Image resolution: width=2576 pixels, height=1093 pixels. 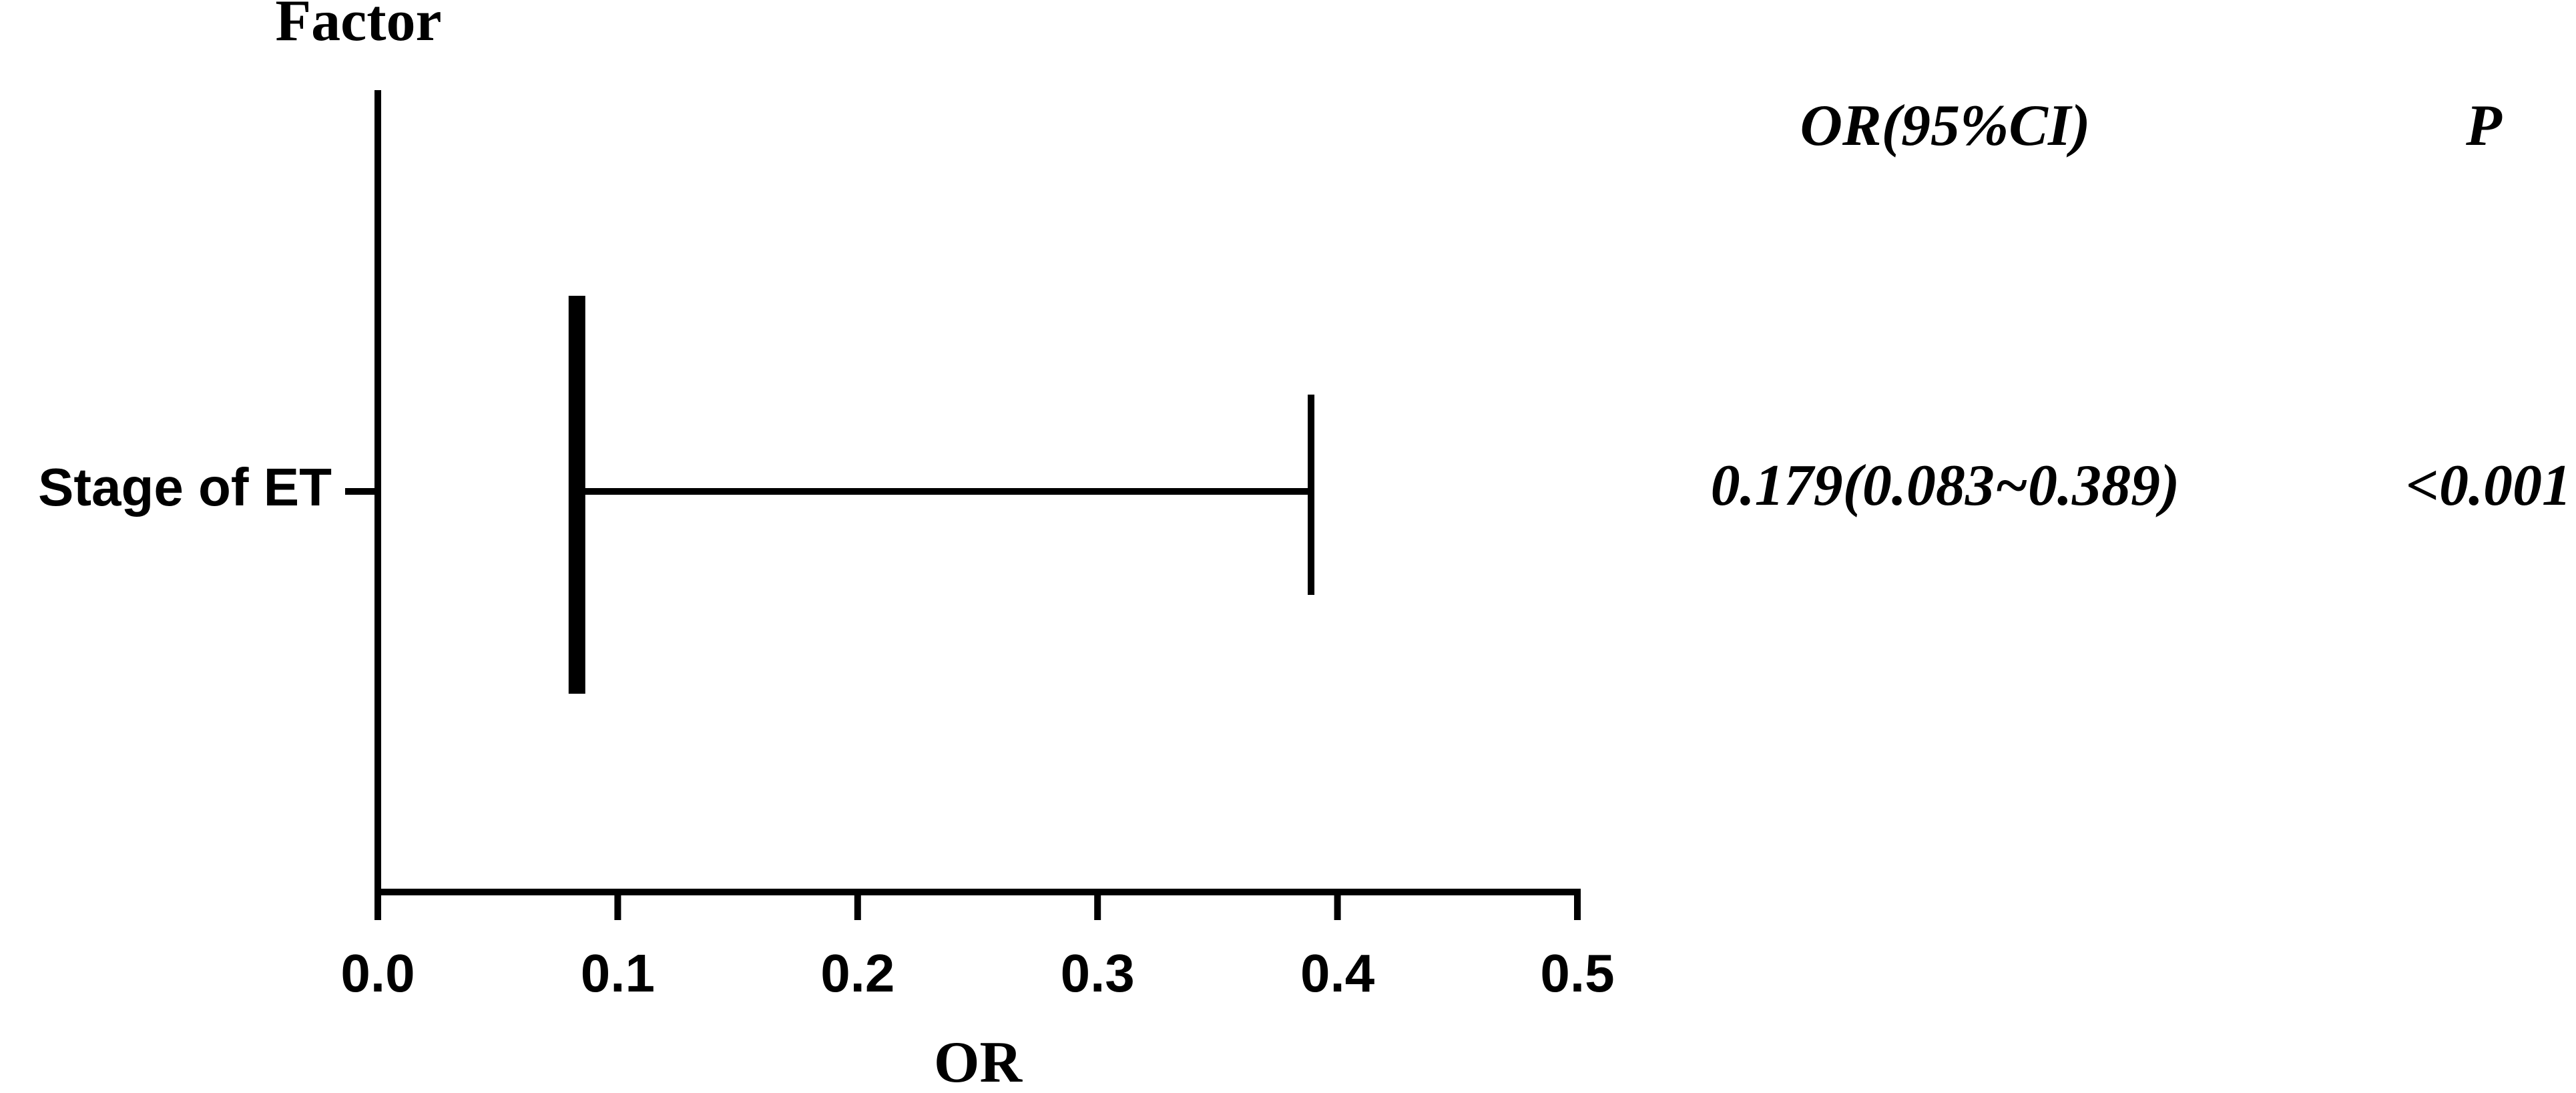 What do you see at coordinates (1945, 485) in the screenshot?
I see `or-ci-text: 0.179(0.083~0.389)` at bounding box center [1945, 485].